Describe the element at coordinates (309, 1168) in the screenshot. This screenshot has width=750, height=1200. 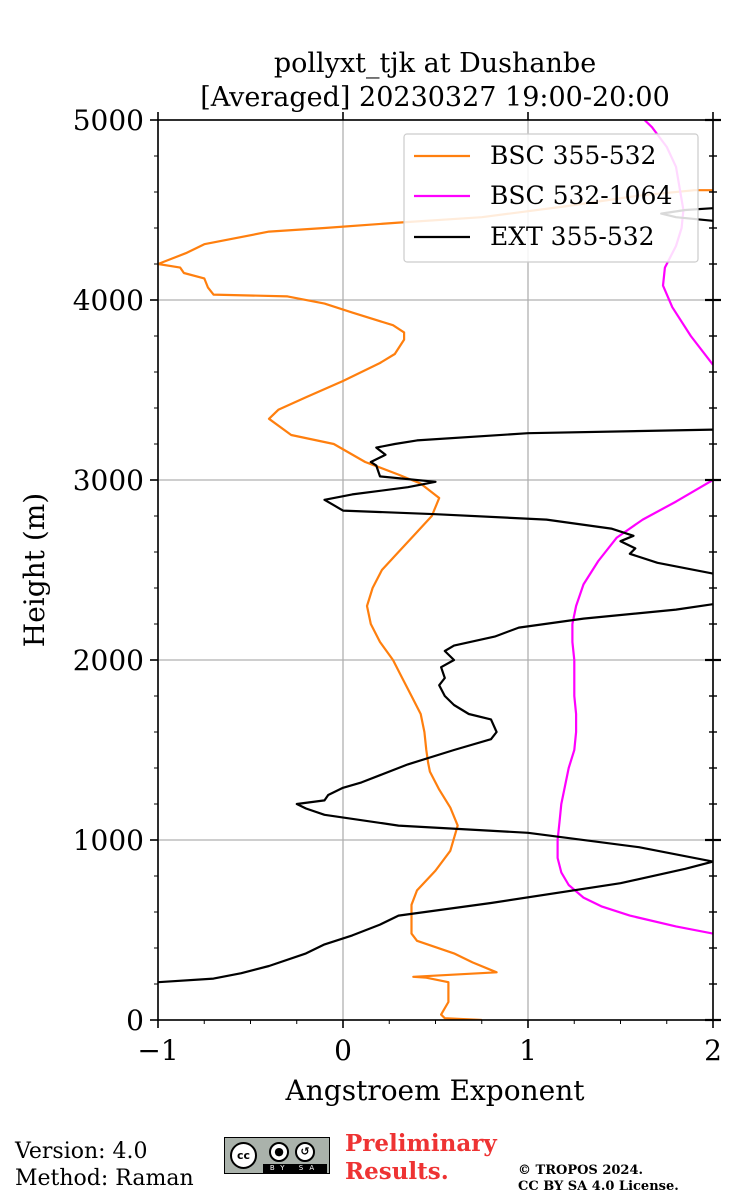
I see `sa-label: SA` at that location.